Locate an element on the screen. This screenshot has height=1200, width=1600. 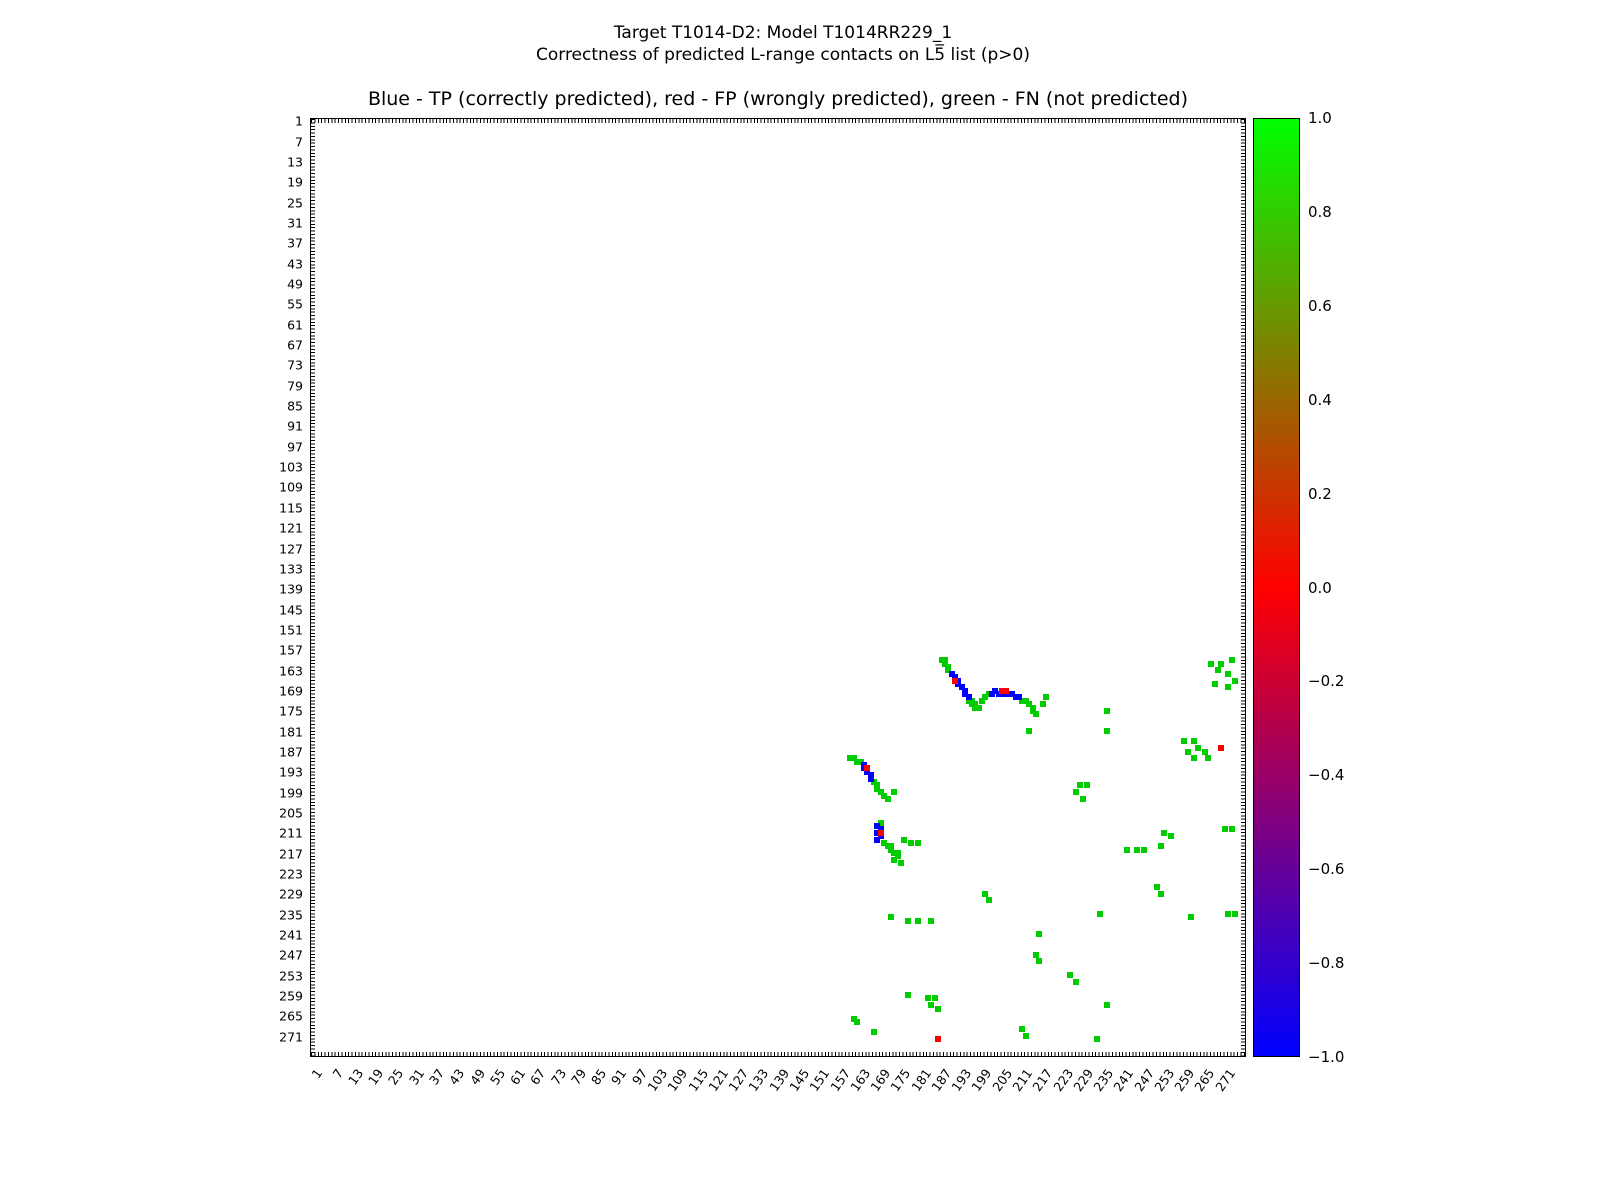
x-tick-label: 7 is located at coordinates (337, 1074).